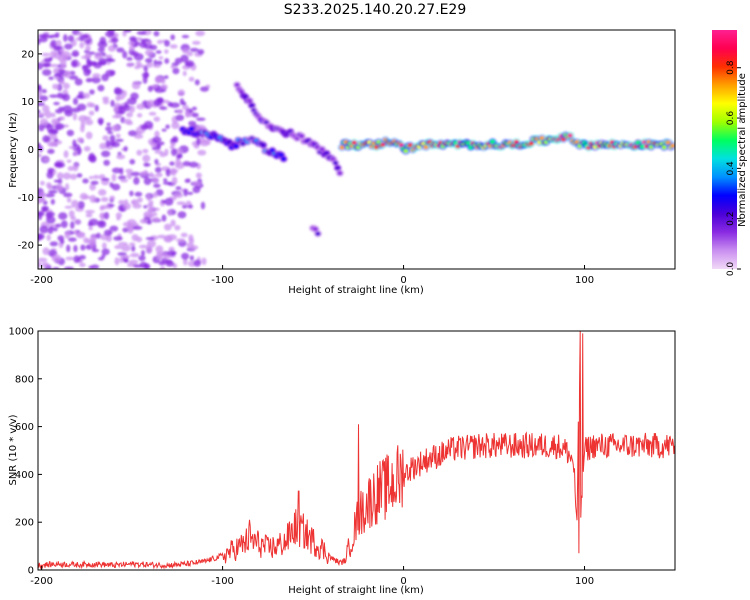 The width and height of the screenshot is (750, 600). I want to click on snr-y-tick-label: 600, so click(24, 427).